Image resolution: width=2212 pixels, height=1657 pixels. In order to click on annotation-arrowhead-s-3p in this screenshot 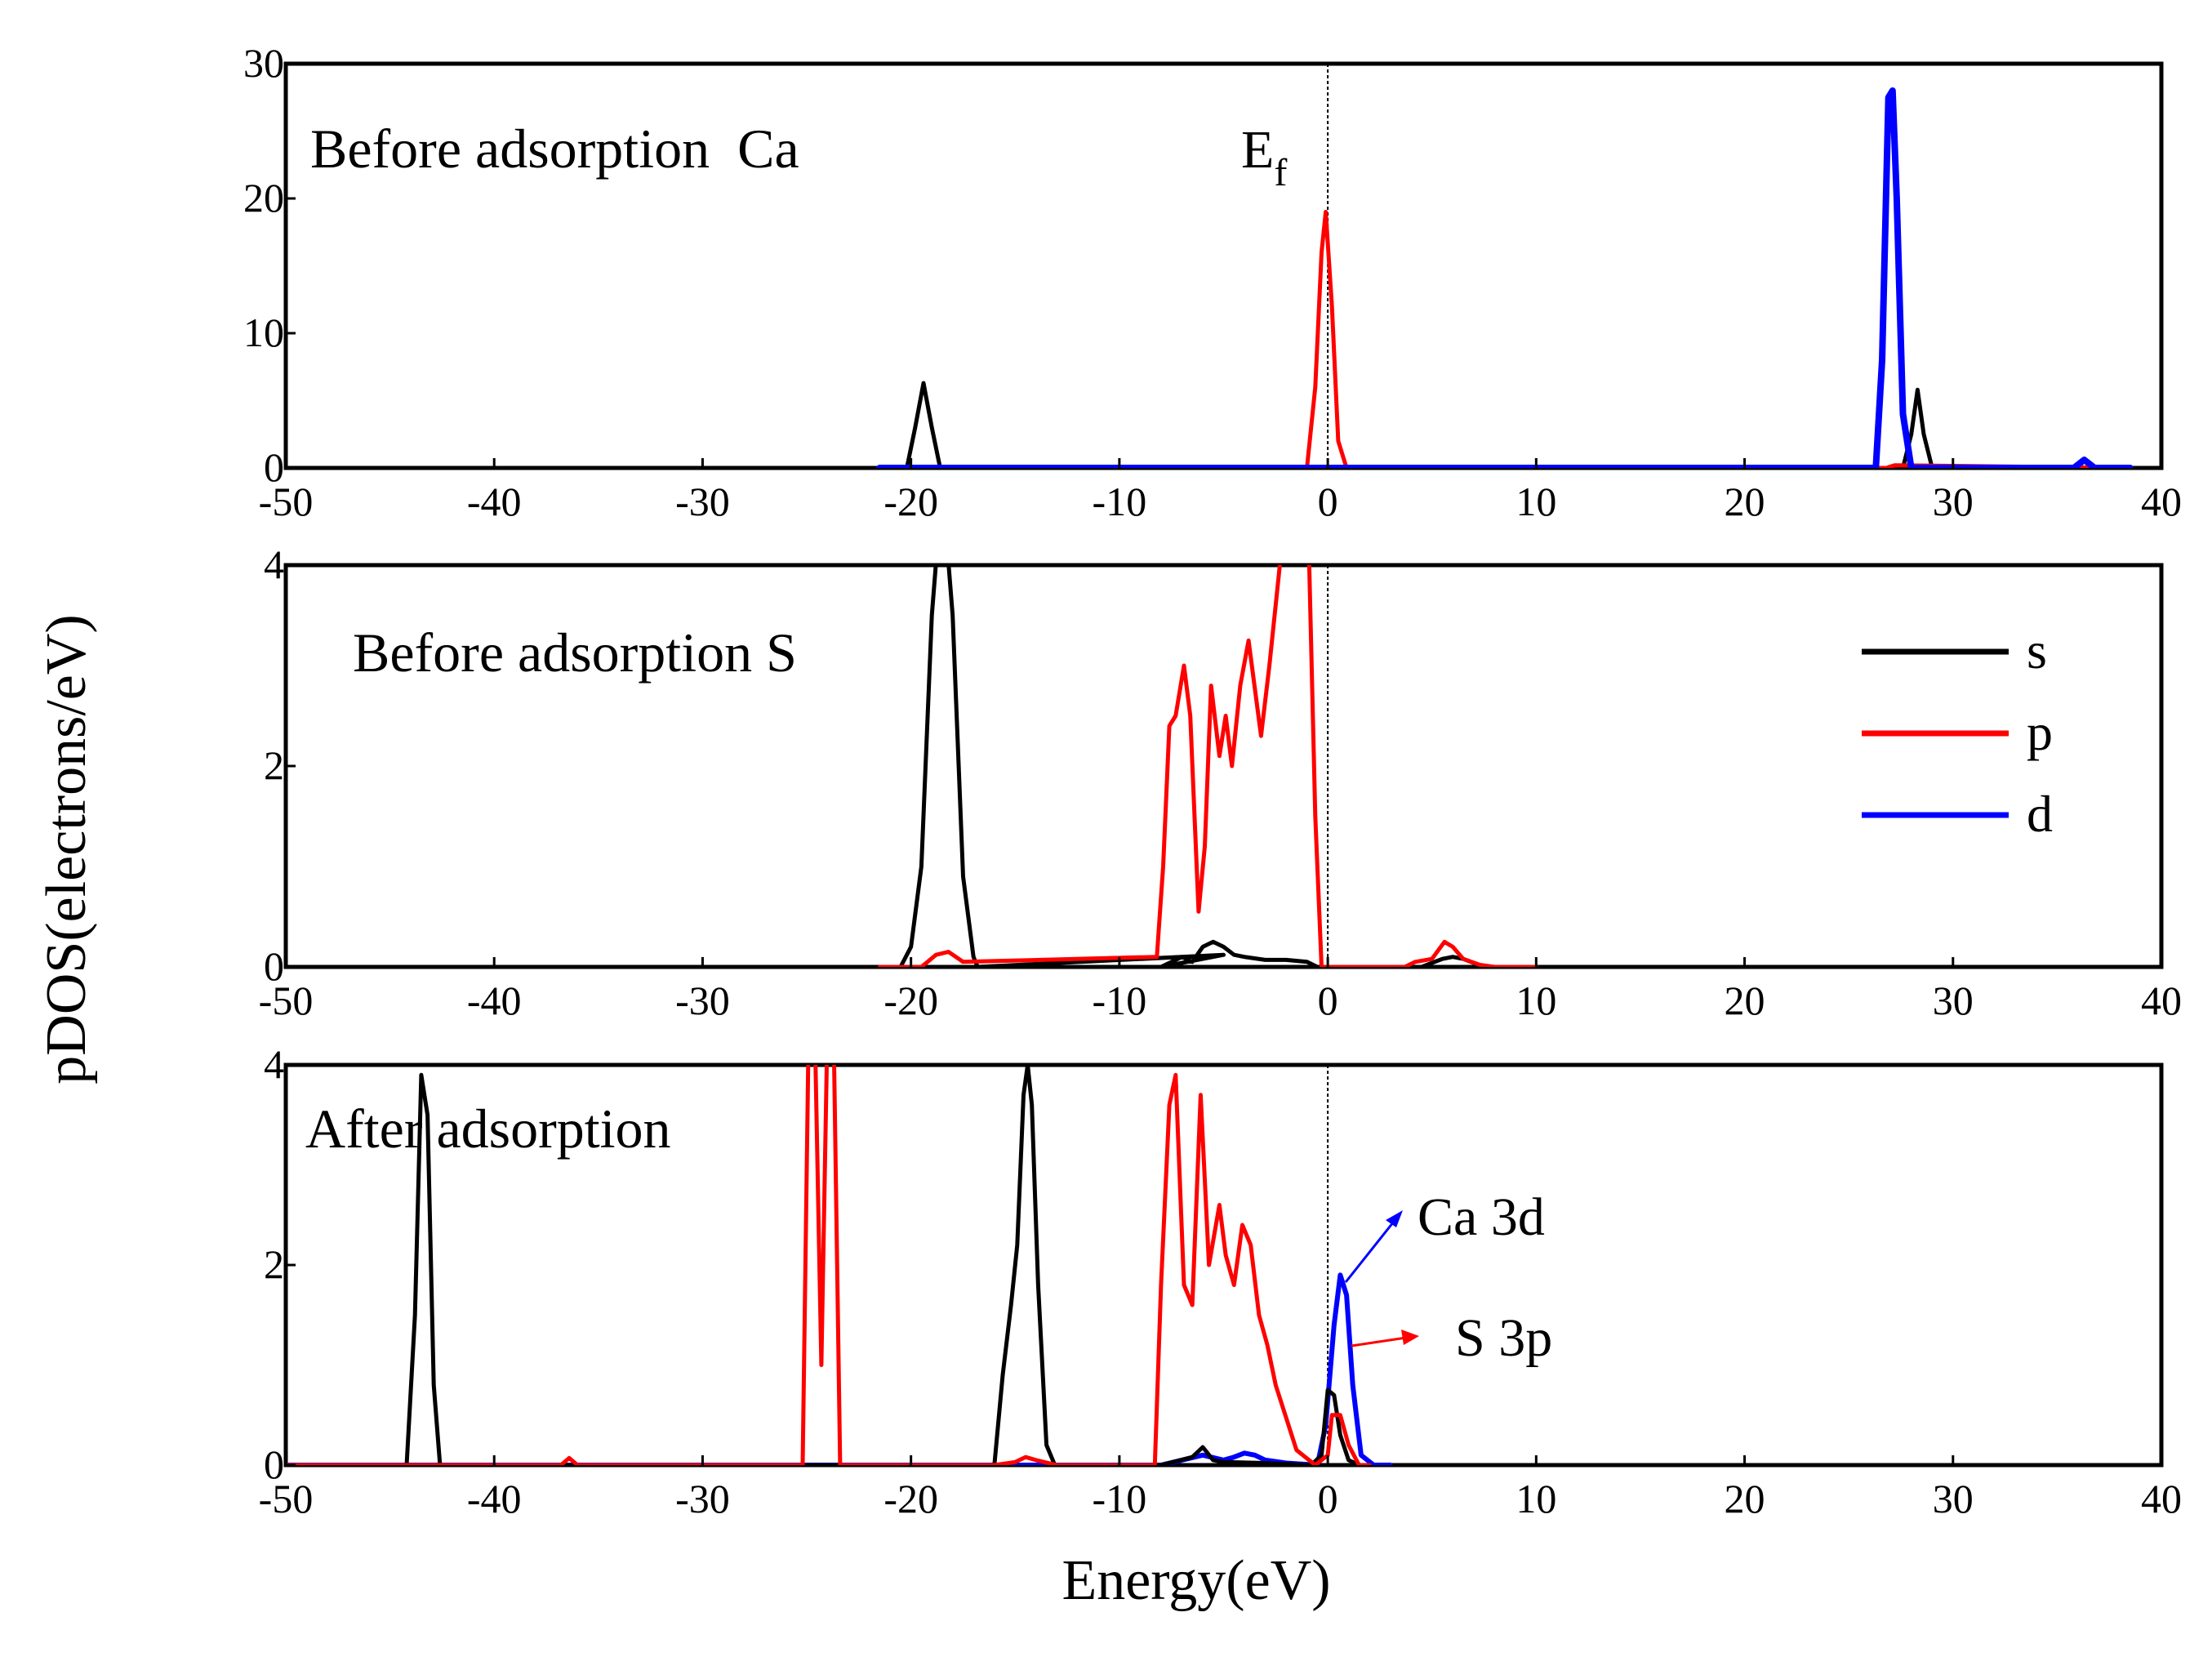, I will do `click(1410, 1338)`.